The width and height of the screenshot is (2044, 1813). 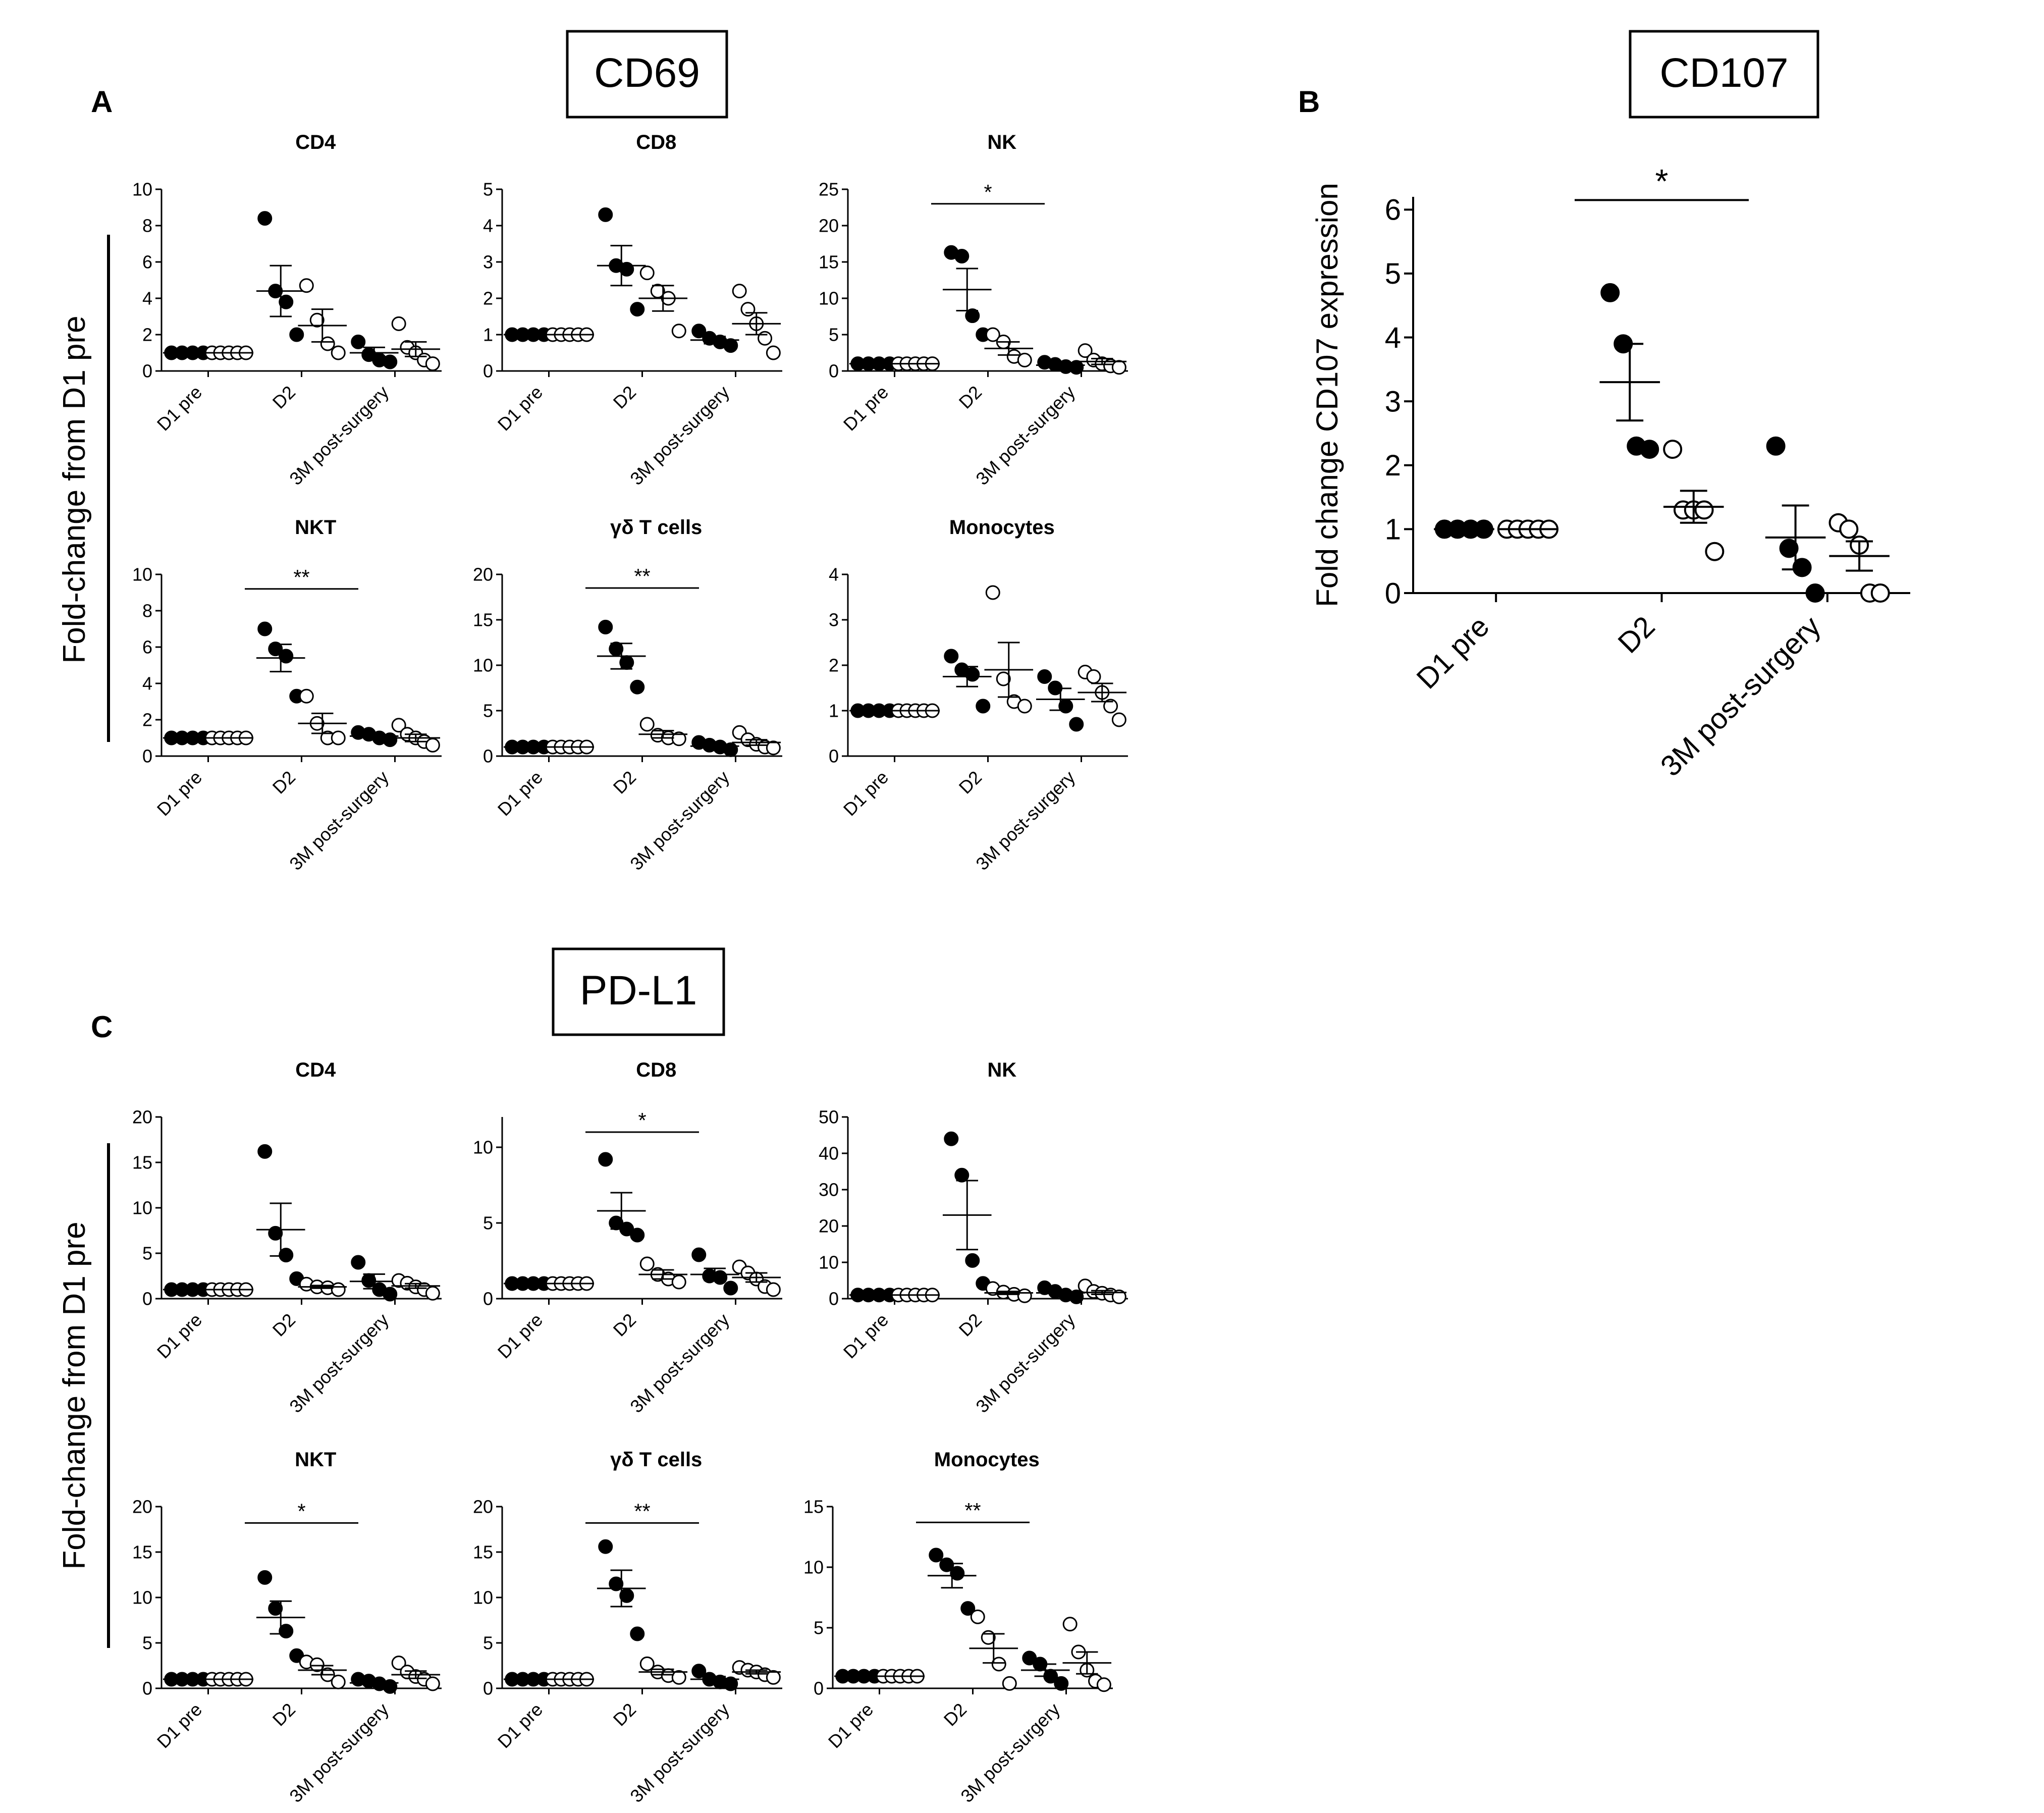 I want to click on y-axis-label: Fold change CD107 expression, so click(x=1327, y=395).